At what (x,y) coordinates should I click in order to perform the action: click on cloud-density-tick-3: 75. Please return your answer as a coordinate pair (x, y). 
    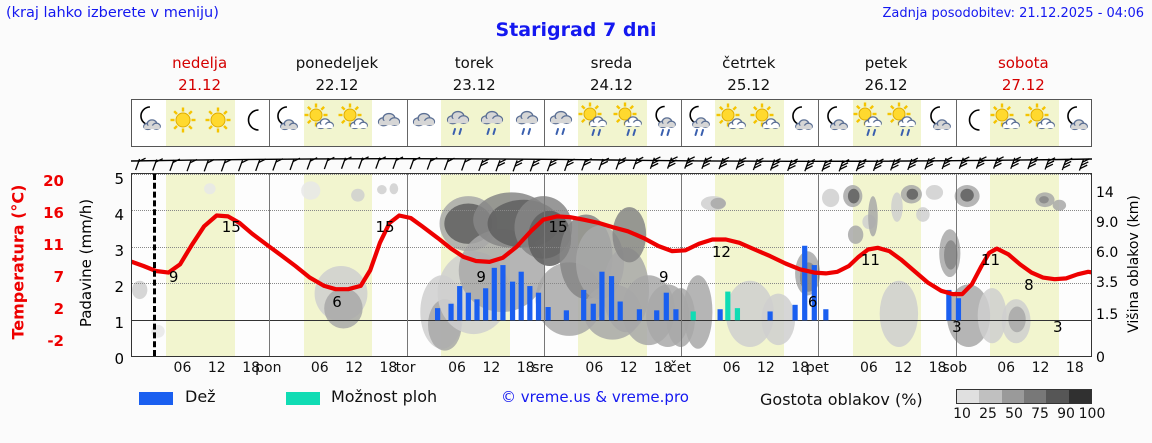
    Looking at the image, I should click on (1040, 414).